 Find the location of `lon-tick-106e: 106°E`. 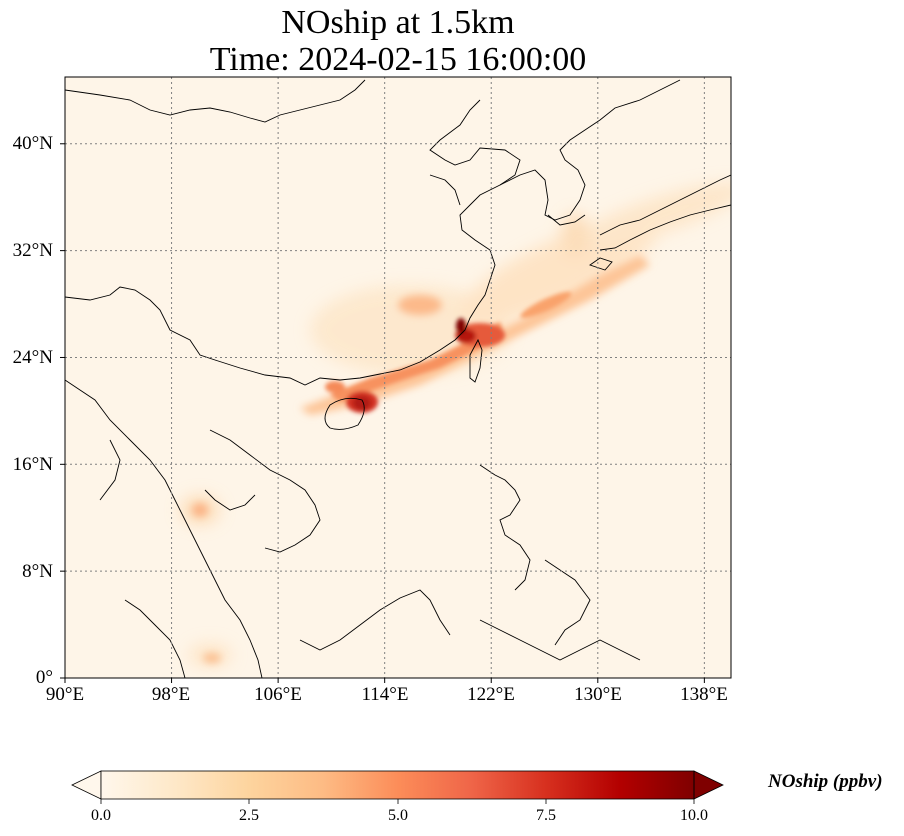

lon-tick-106e: 106°E is located at coordinates (278, 694).